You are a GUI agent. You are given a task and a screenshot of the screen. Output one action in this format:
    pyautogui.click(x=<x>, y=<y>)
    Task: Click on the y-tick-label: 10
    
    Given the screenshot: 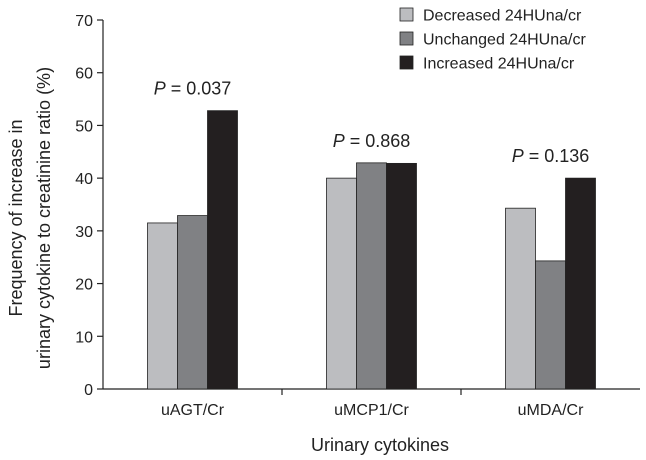 What is the action you would take?
    pyautogui.click(x=84, y=337)
    